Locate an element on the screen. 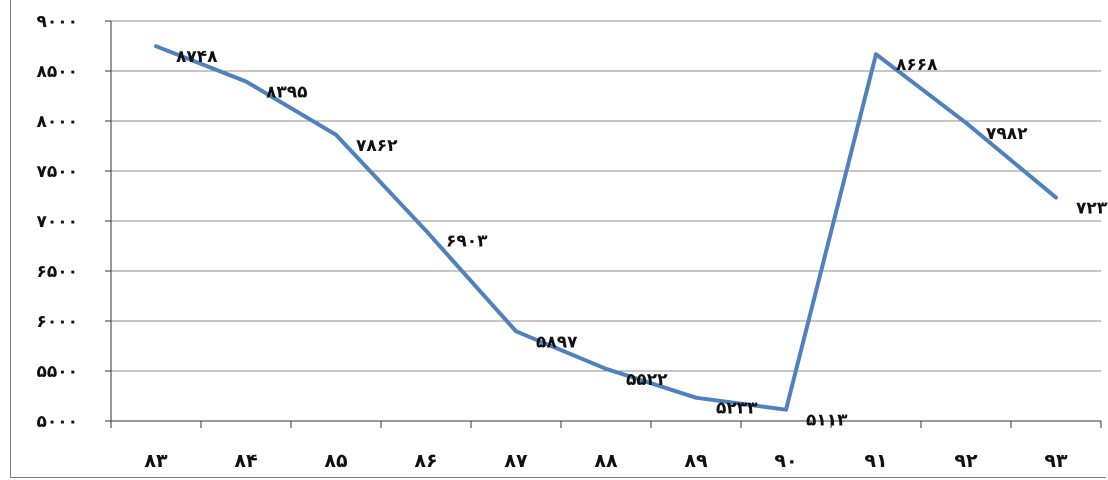 The width and height of the screenshot is (1108, 480). data-label: ۷۹۸۲ is located at coordinates (1007, 134).